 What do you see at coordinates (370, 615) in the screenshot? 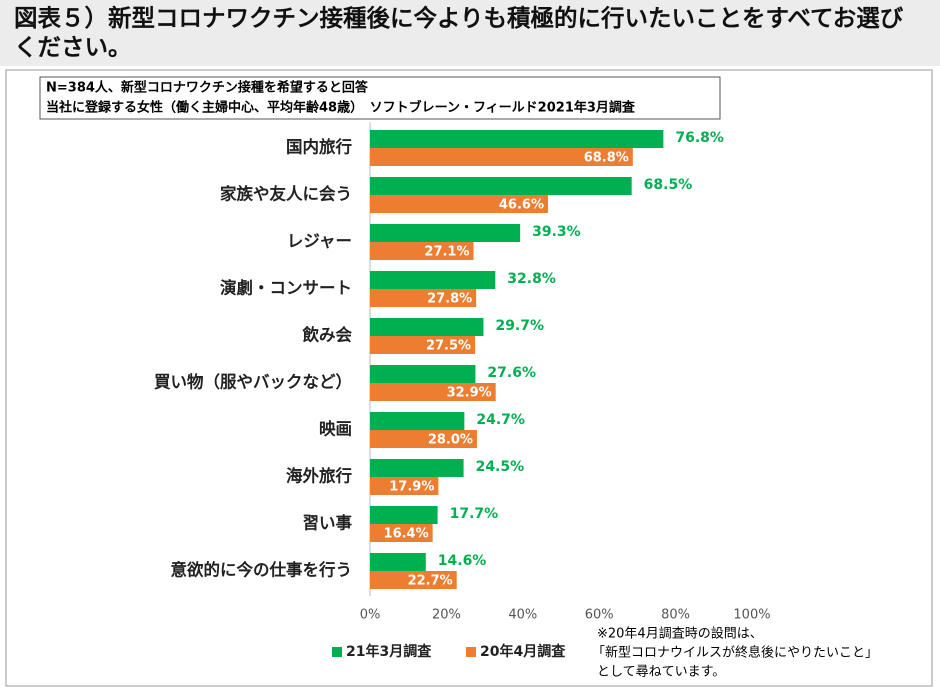
I see `x-tick-label: 0%` at bounding box center [370, 615].